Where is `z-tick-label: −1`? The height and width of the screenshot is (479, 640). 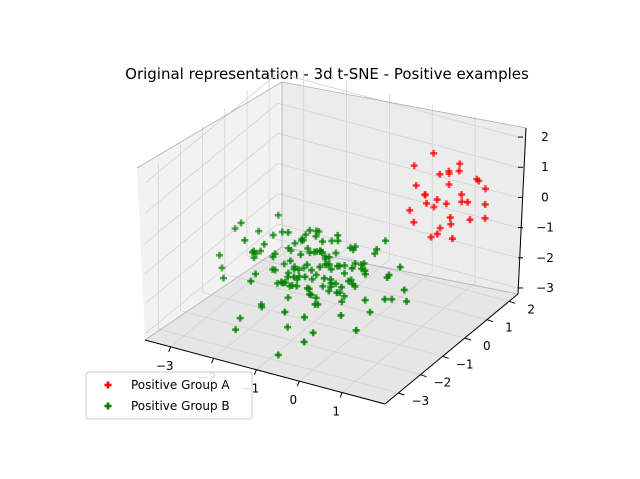 z-tick-label: −1 is located at coordinates (545, 228).